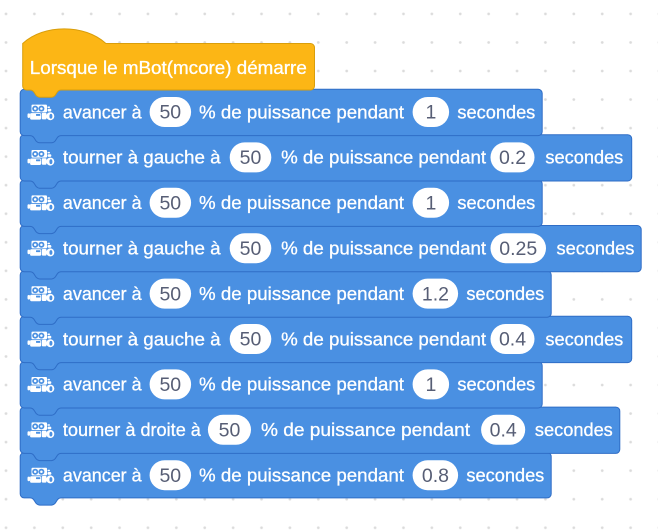  Describe the element at coordinates (512, 158) in the screenshot. I see `svg-text: 0.2` at that location.